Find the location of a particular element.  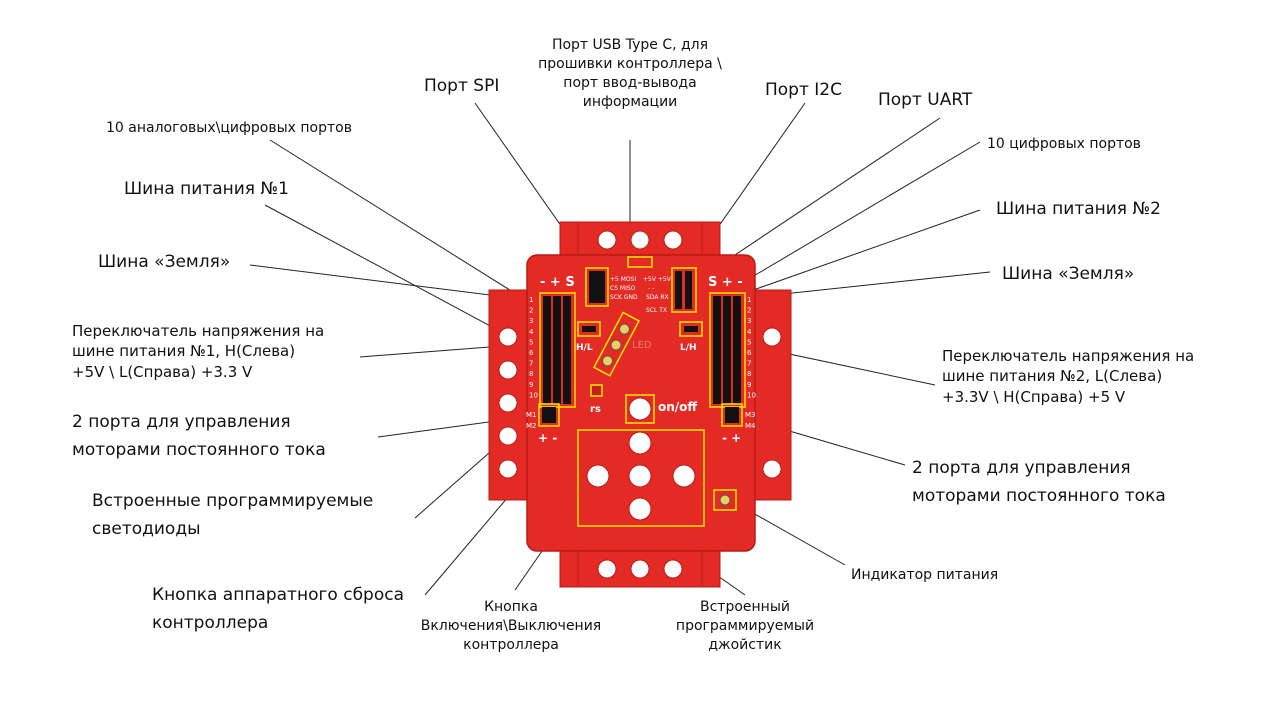

silk-bottom-left: + - is located at coordinates (547, 438).